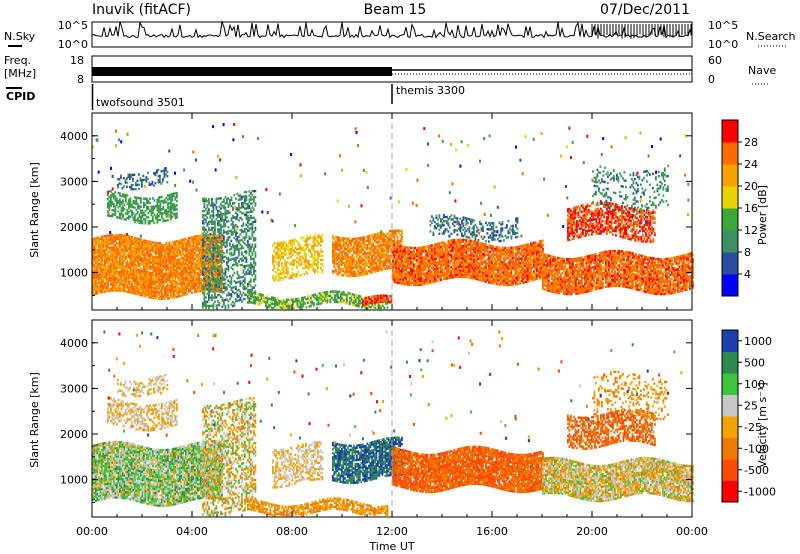 The image size is (800, 554). What do you see at coordinates (392, 30) in the screenshot?
I see `nsky-trace` at bounding box center [392, 30].